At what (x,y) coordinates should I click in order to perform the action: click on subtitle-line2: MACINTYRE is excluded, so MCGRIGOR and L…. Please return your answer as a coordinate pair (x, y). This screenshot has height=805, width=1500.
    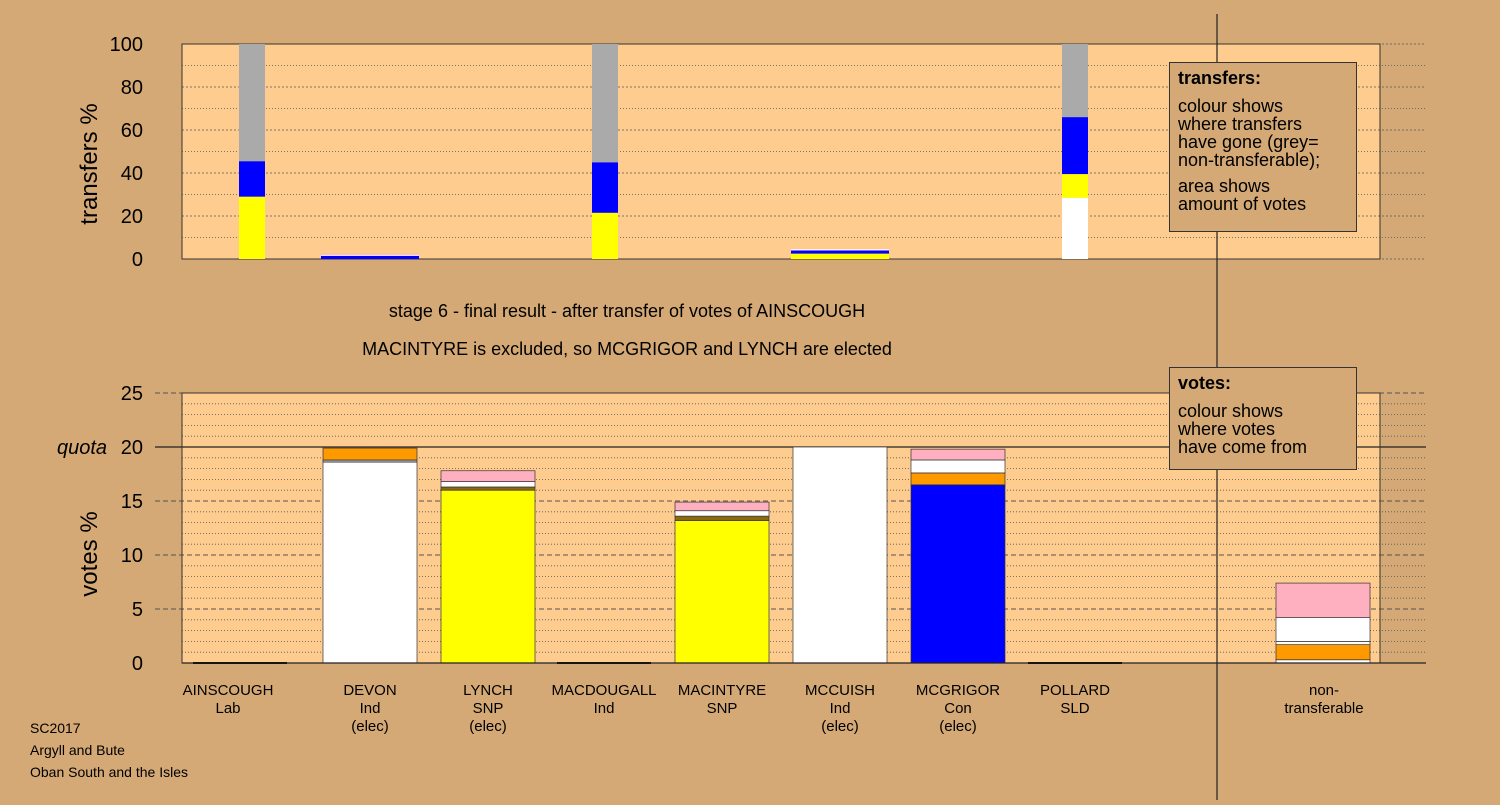
    Looking at the image, I should click on (627, 349).